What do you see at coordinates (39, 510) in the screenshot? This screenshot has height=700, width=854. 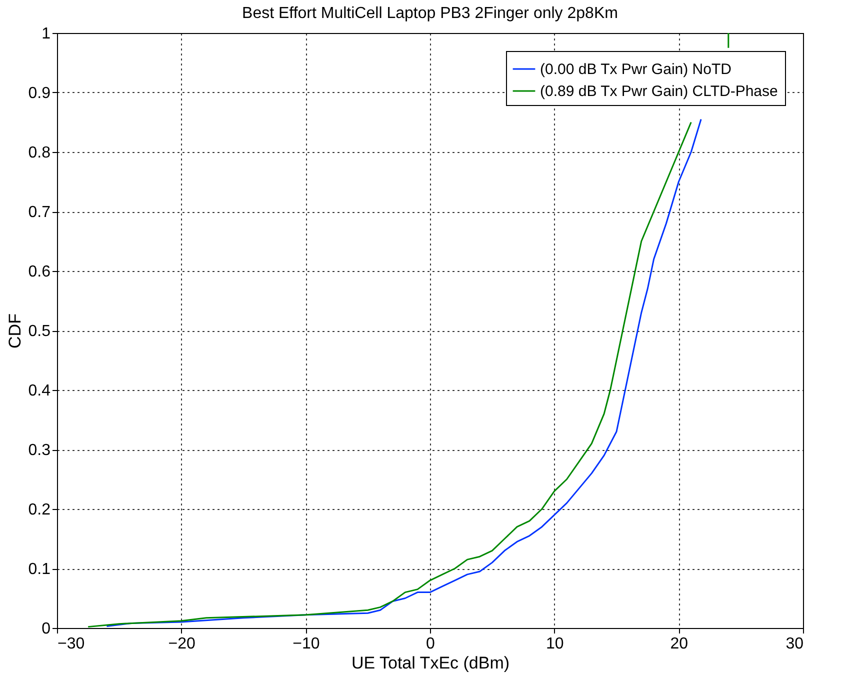 I see `y-tick-label: 0.2` at bounding box center [39, 510].